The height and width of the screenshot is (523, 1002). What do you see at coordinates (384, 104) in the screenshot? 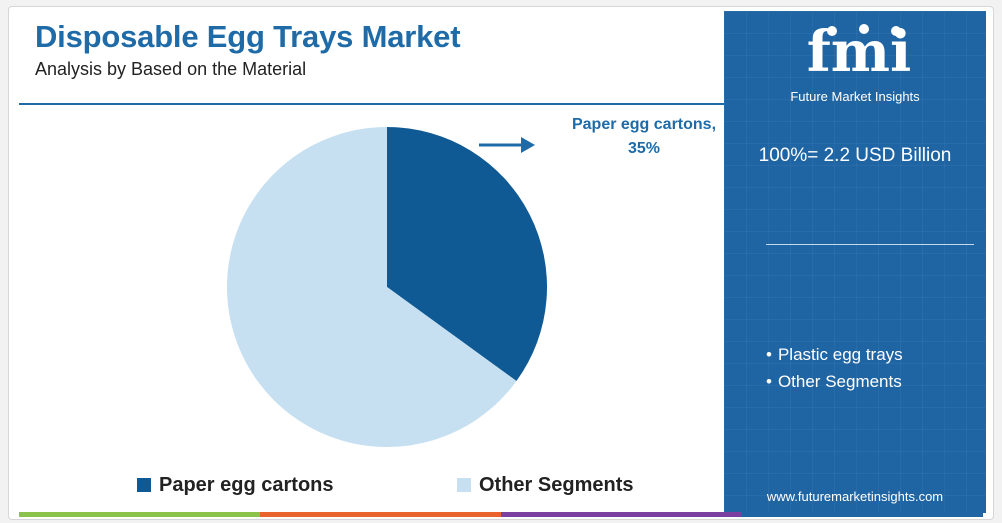
I see `title-divider` at bounding box center [384, 104].